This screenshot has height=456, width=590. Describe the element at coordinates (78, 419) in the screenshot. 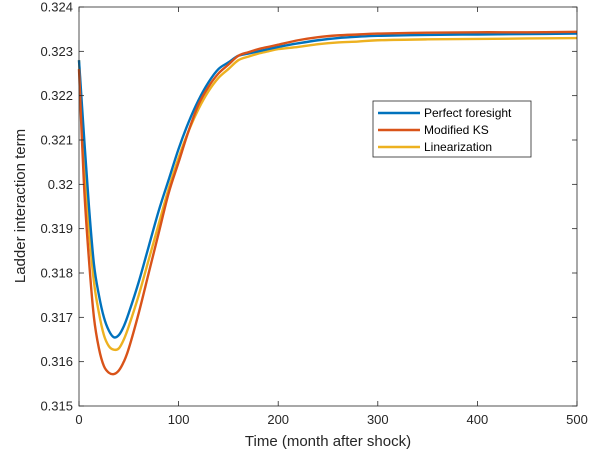

I see `x-tick-label-0: 0` at that location.